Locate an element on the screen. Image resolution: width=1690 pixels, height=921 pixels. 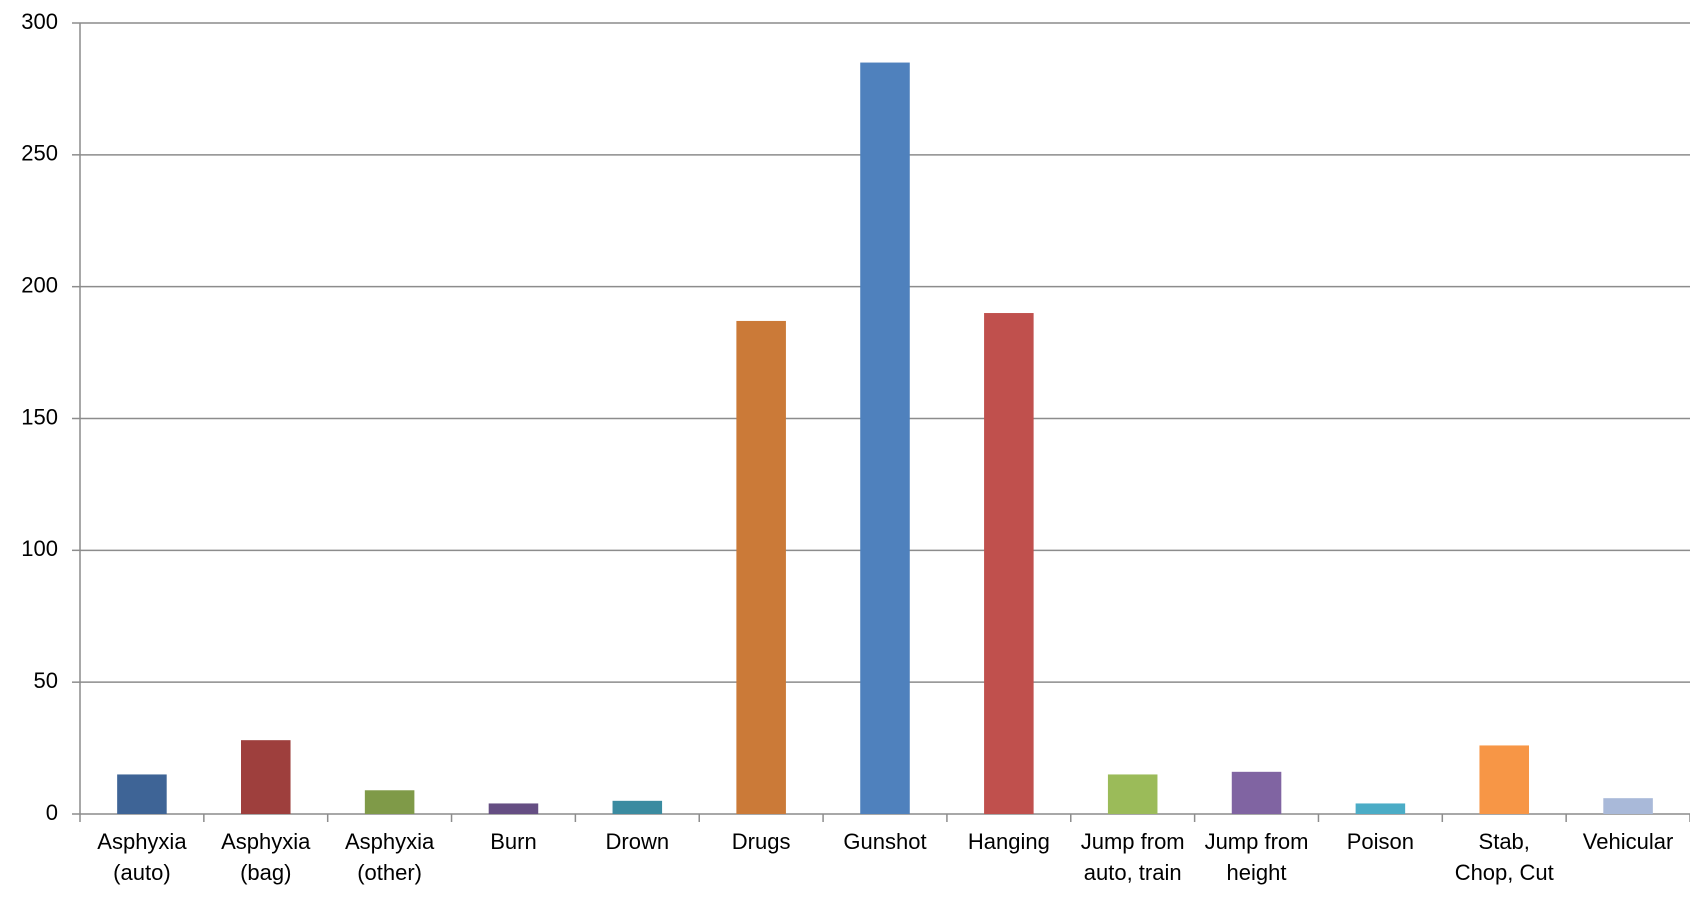
y-tick-label: 100 is located at coordinates (39, 548).